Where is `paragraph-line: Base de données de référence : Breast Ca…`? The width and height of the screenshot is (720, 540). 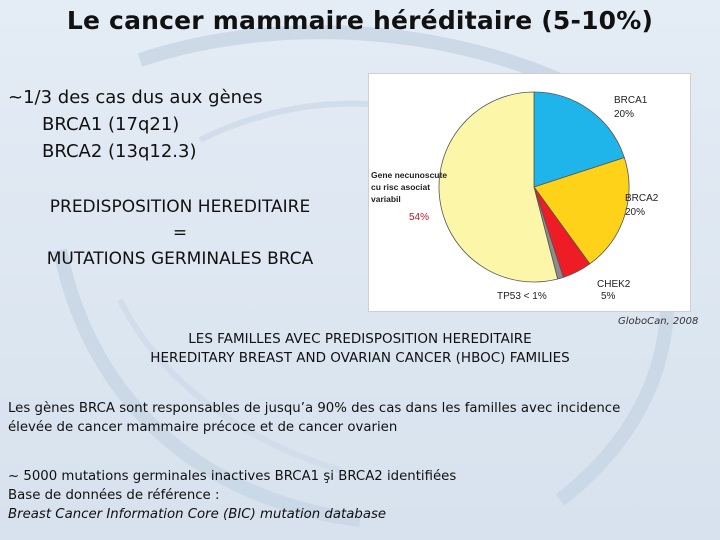 paragraph-line: Base de données de référence : Breast Ca… is located at coordinates (232, 505).